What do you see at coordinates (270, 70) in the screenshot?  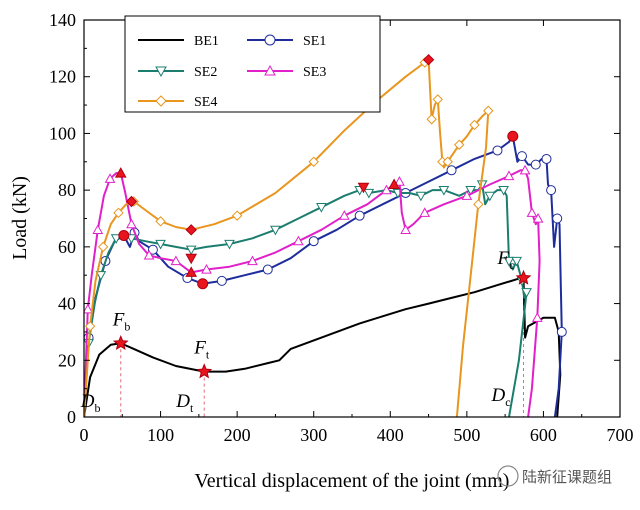 I see `legend-marker-se3` at bounding box center [270, 70].